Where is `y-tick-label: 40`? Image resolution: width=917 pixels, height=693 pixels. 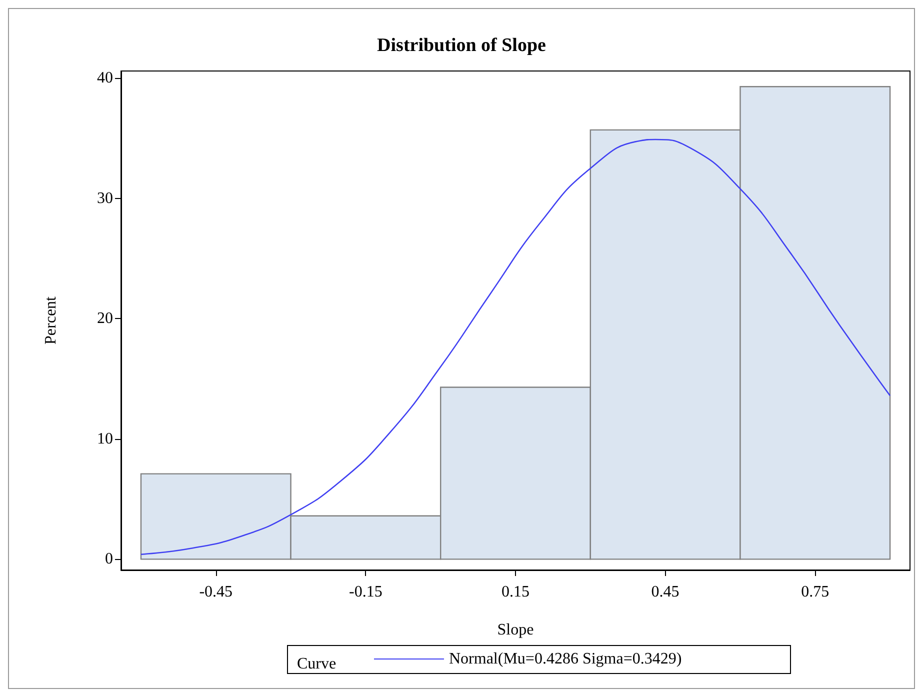
y-tick-label: 40 is located at coordinates (105, 78).